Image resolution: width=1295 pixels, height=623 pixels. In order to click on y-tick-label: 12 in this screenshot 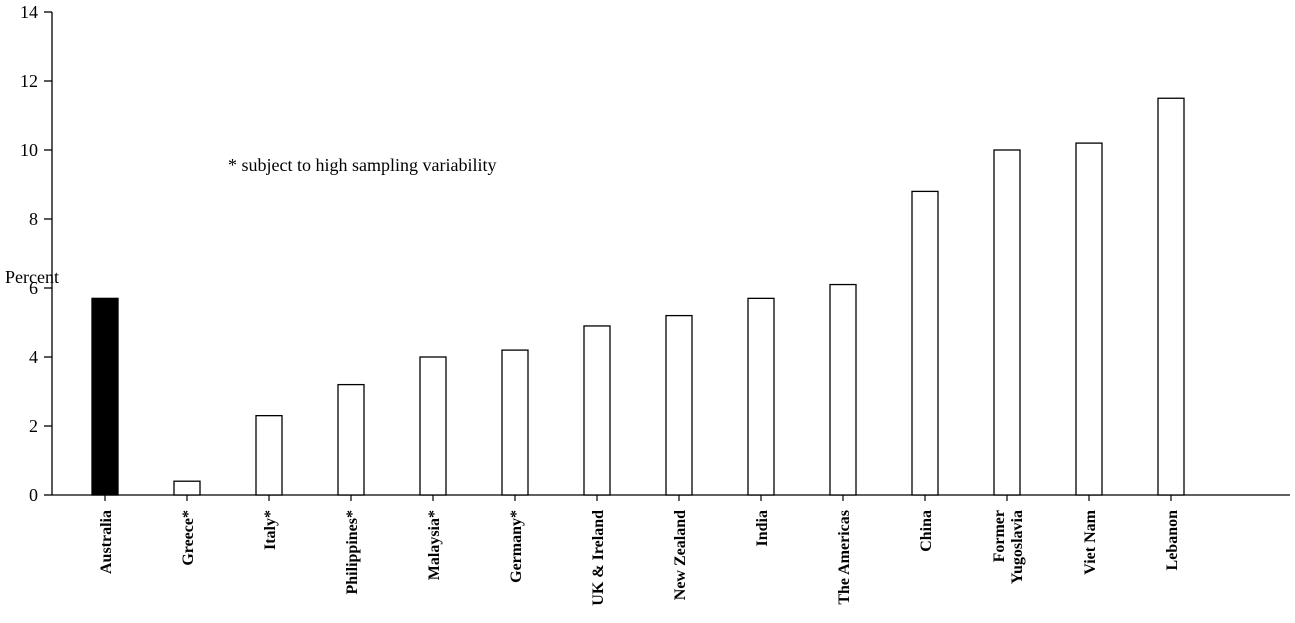, I will do `click(29, 81)`.